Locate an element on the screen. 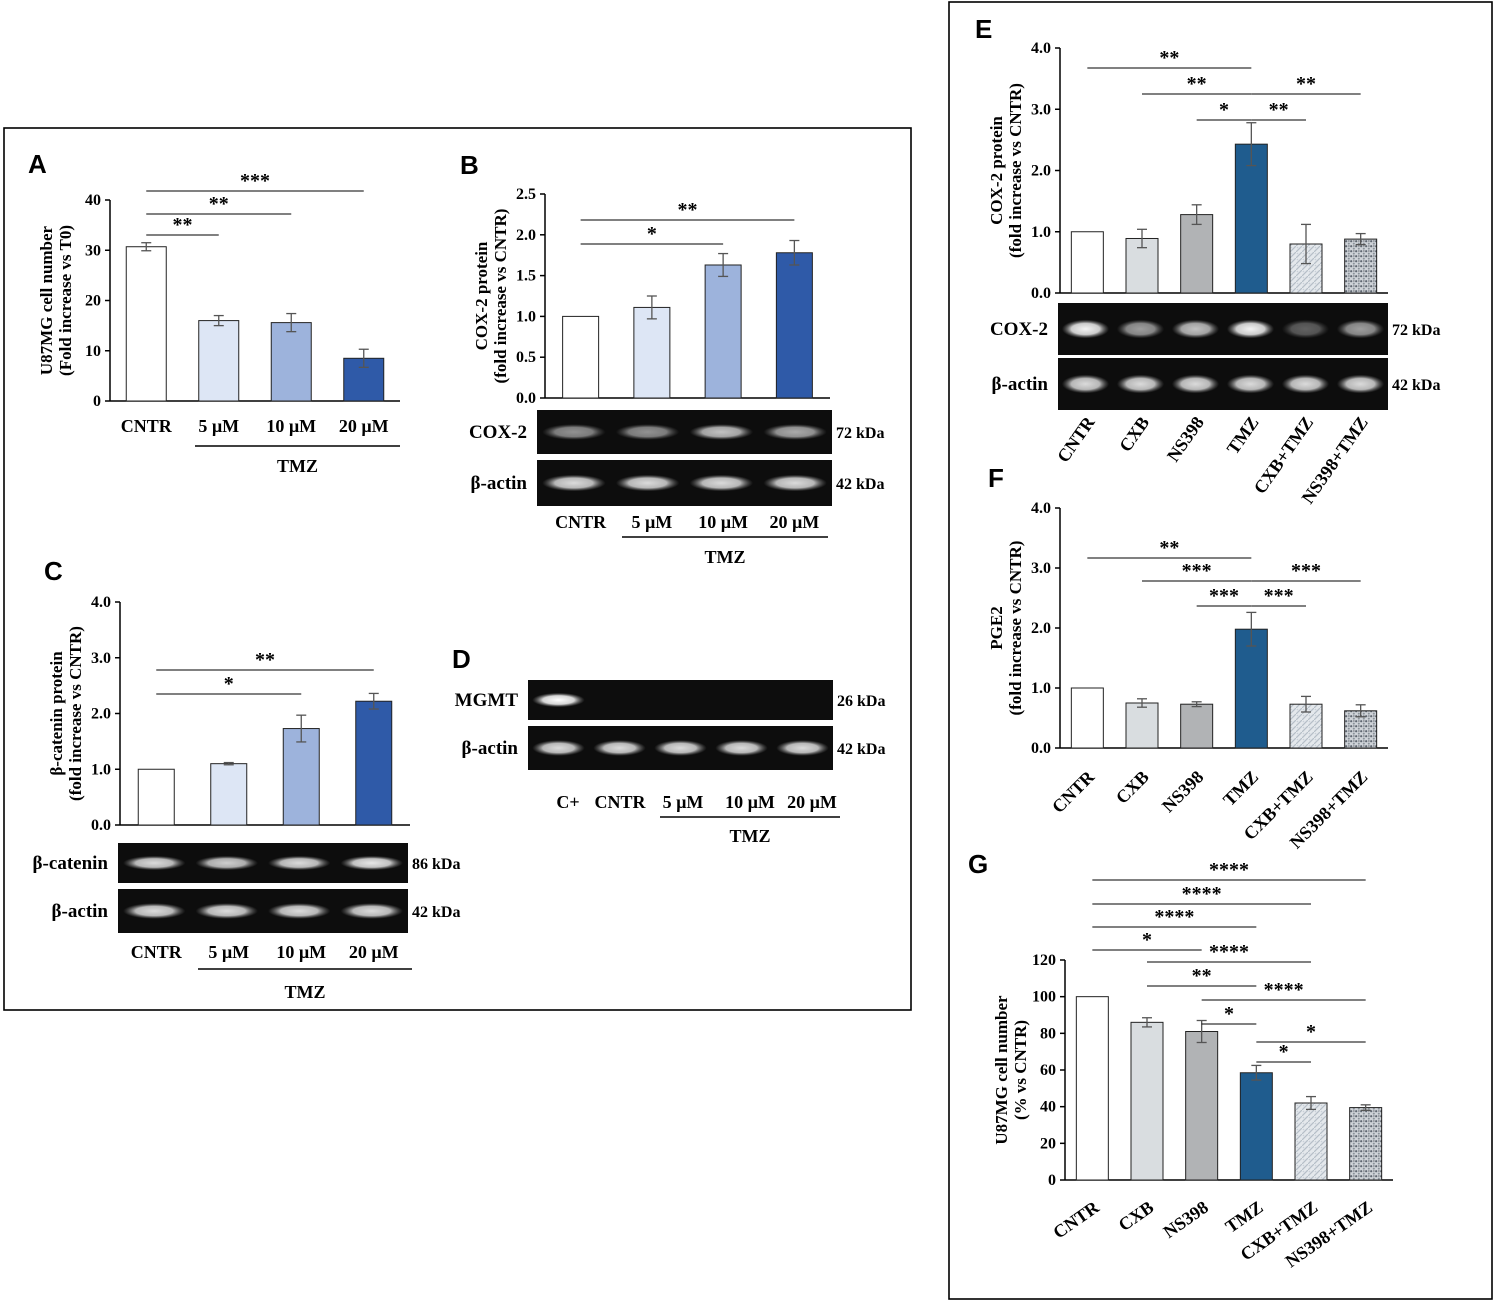 Image resolution: width=1497 pixels, height=1302 pixels. y-axis-label: (Fold increase vs T0) is located at coordinates (65, 300).